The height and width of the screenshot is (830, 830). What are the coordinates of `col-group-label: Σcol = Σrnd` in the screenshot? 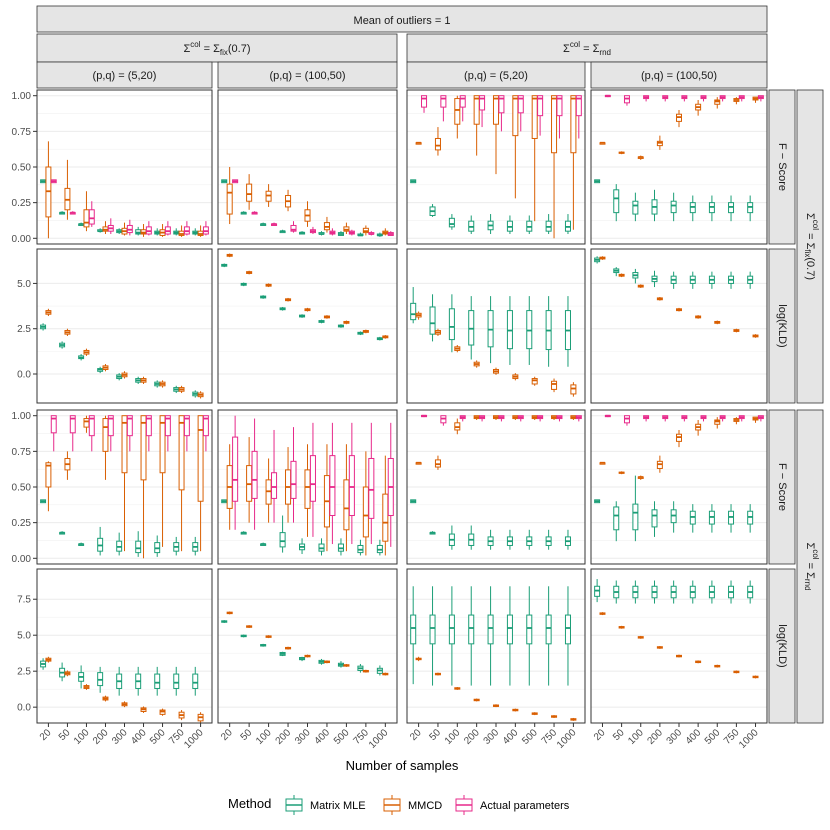 It's located at (587, 48).